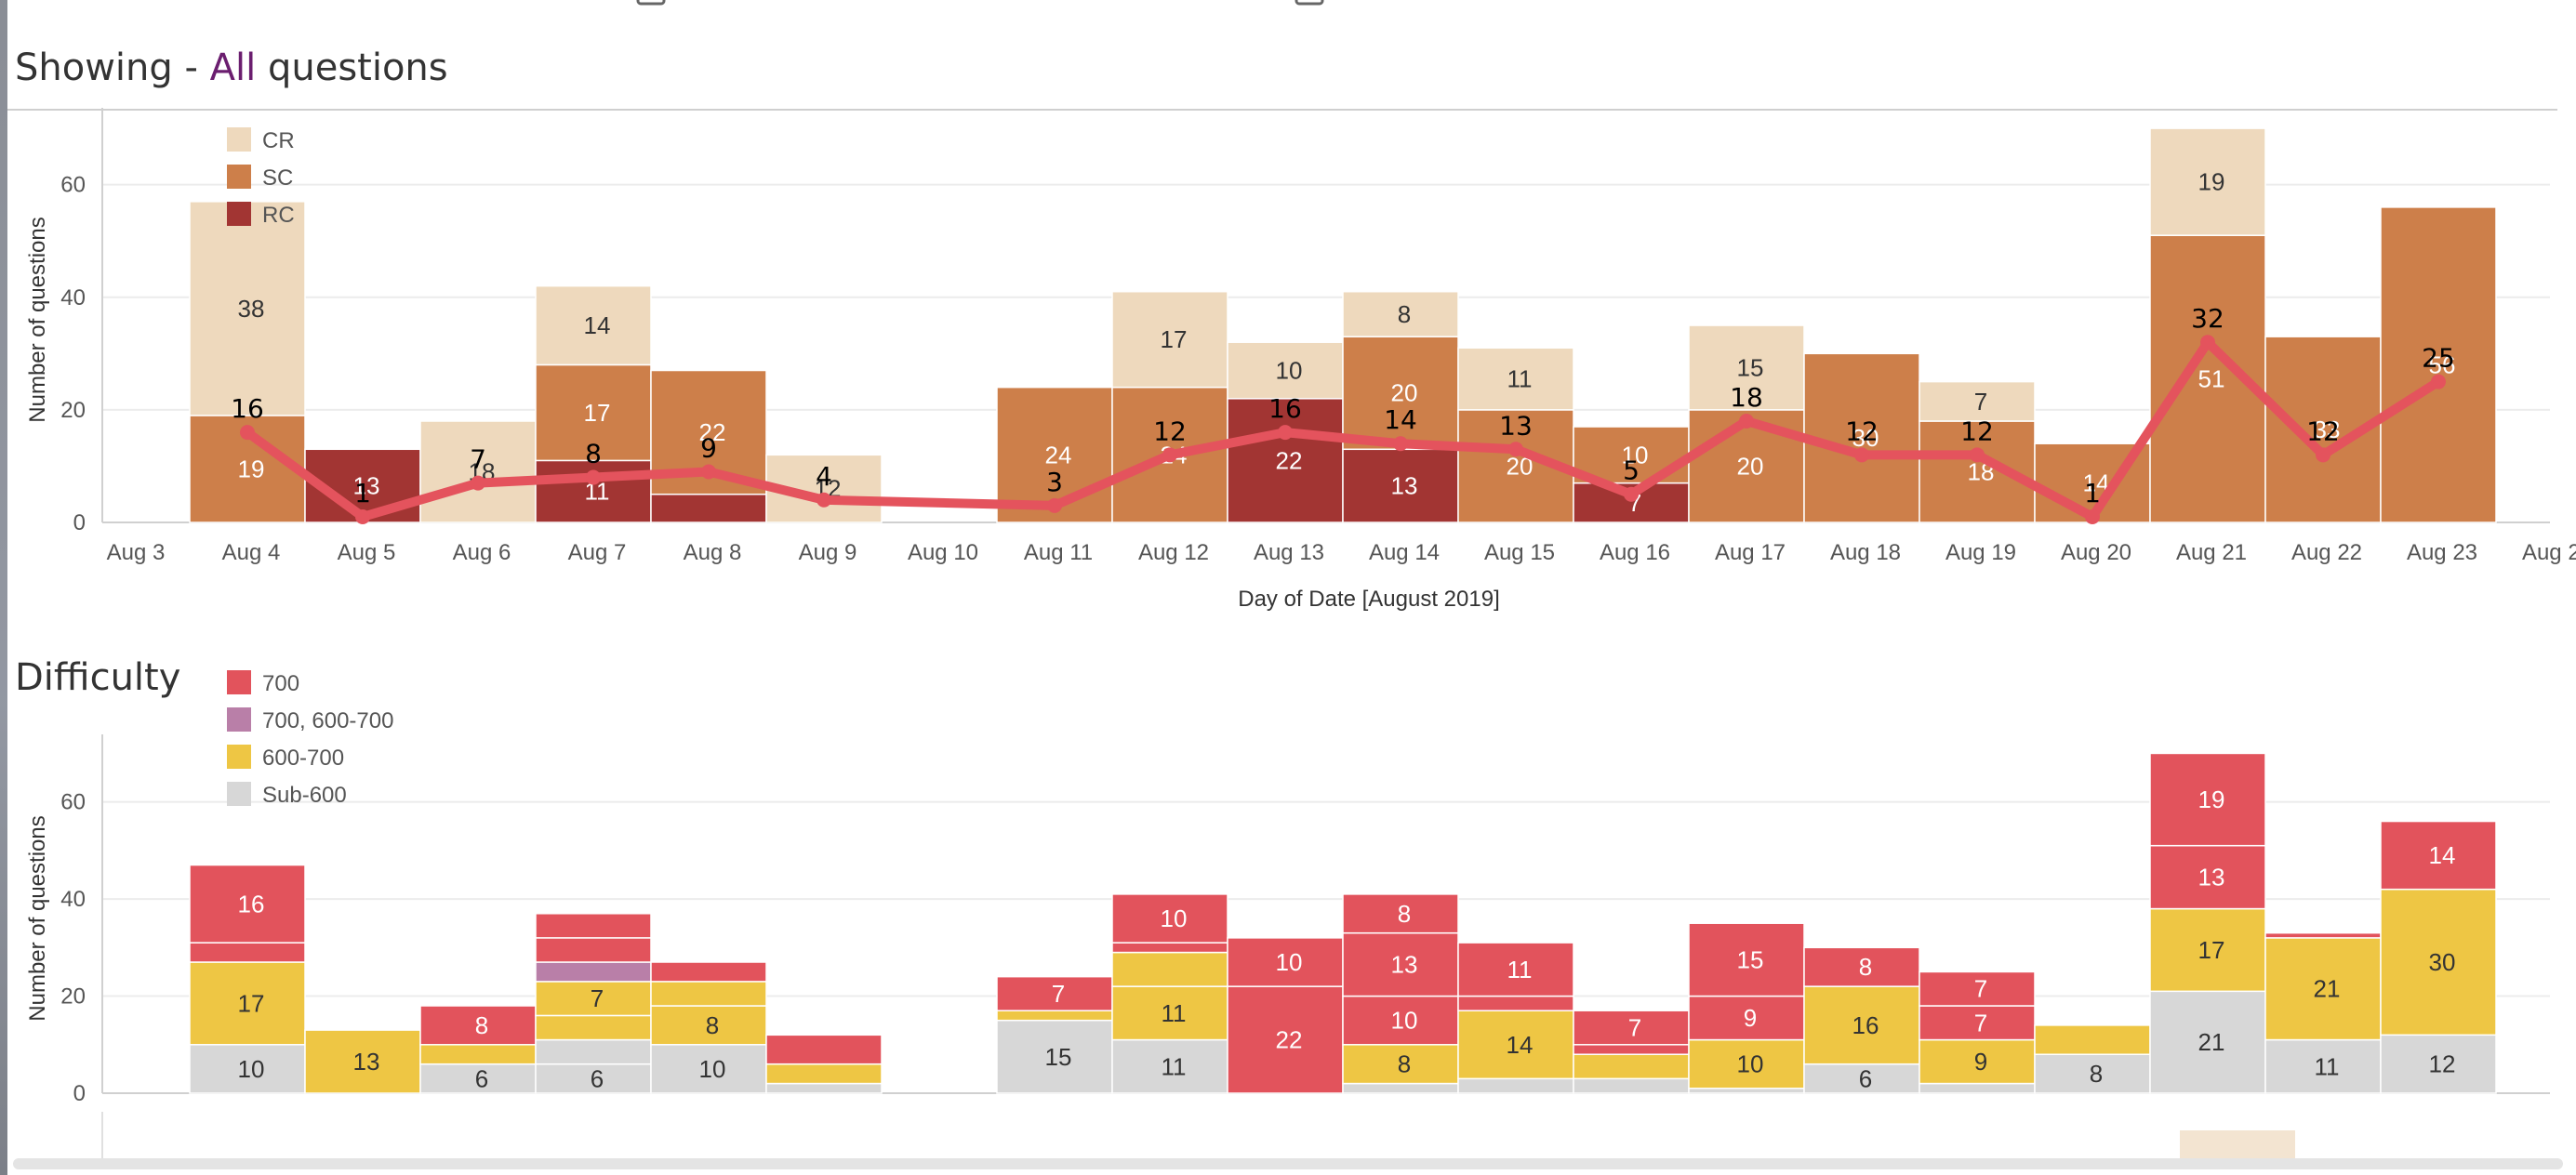  What do you see at coordinates (1400, 419) in the screenshot?
I see `line-data-label: 14` at bounding box center [1400, 419].